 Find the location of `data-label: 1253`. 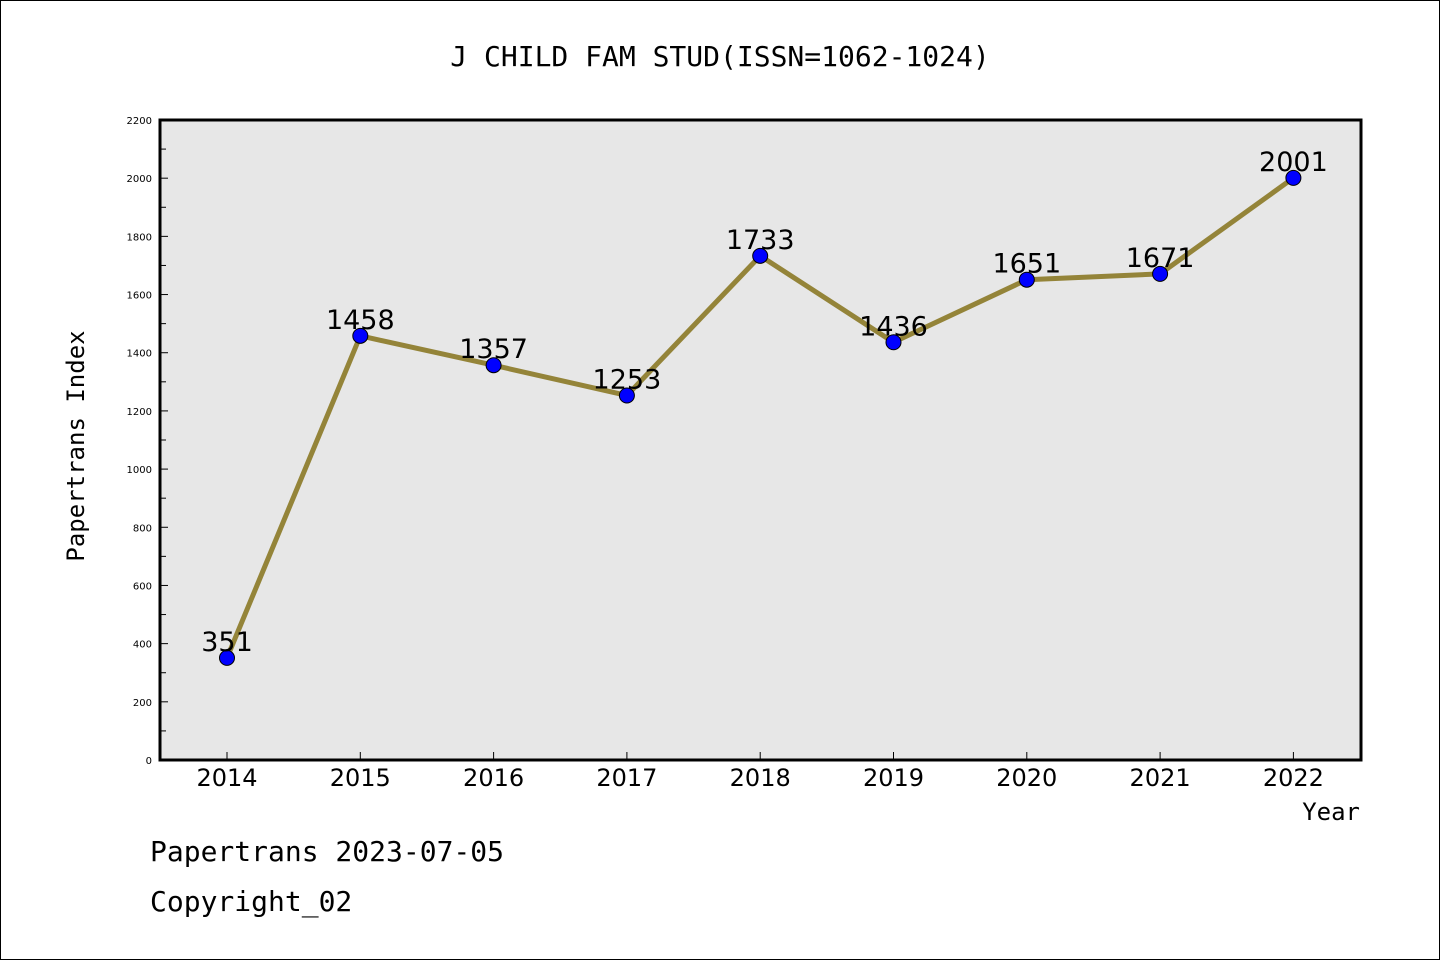

data-label: 1253 is located at coordinates (627, 379).